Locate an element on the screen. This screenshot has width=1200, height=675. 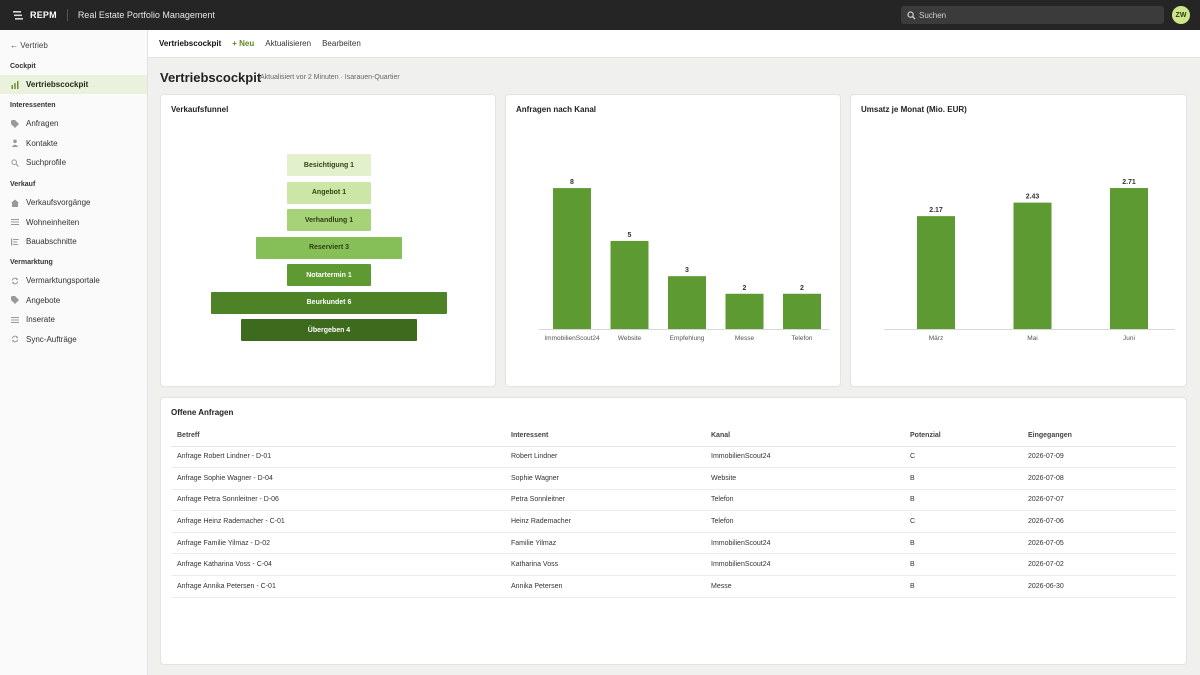
sidebar-item-bauabschnitte: Bauabschnitte is located at coordinates (73, 241).